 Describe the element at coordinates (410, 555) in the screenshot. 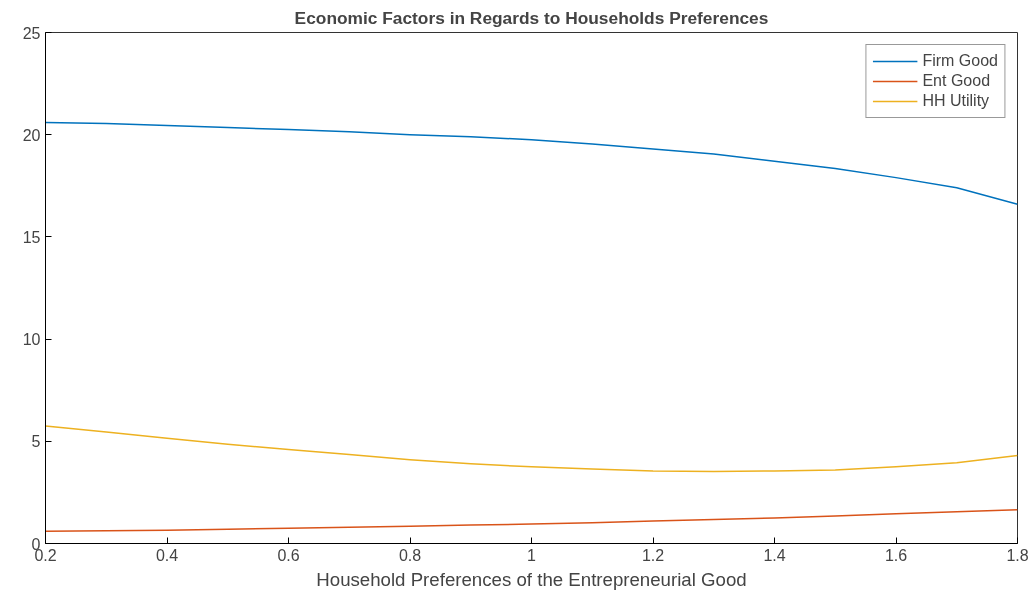

I see `x-tick-label: 0.8` at that location.